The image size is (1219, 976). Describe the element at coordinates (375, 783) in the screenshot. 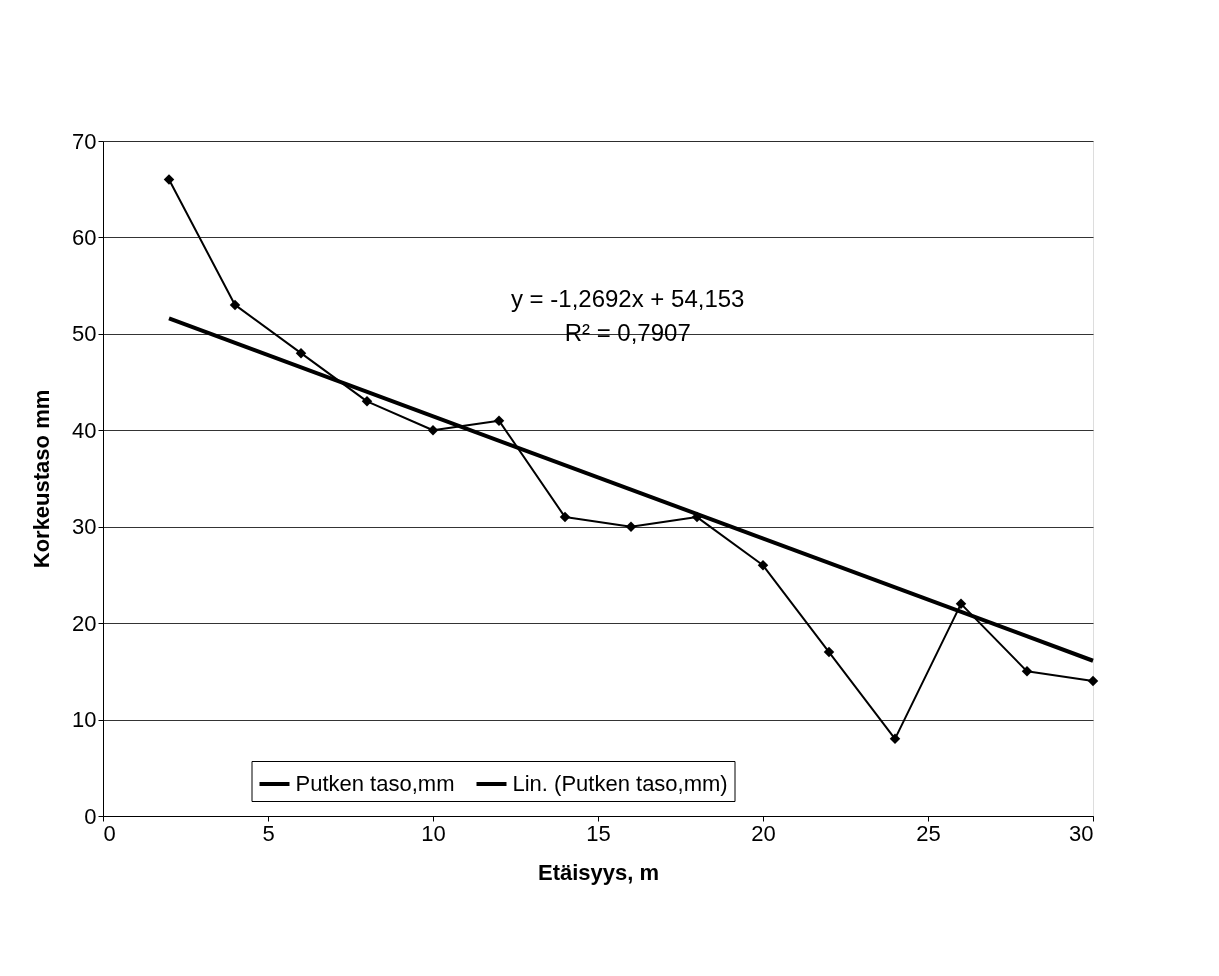

I see `legend-label: Putken taso,mm` at that location.